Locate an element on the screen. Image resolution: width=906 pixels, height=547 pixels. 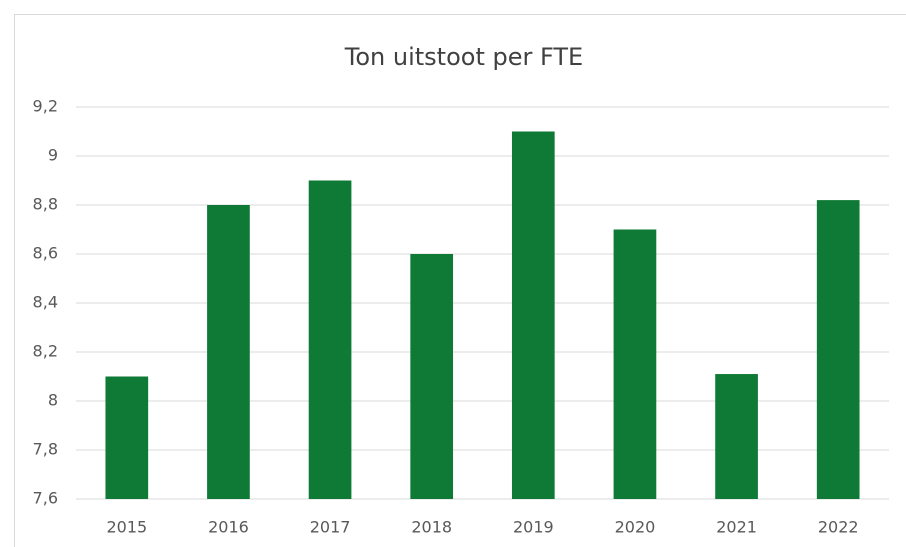
x-tick-label: 2016 is located at coordinates (228, 527).